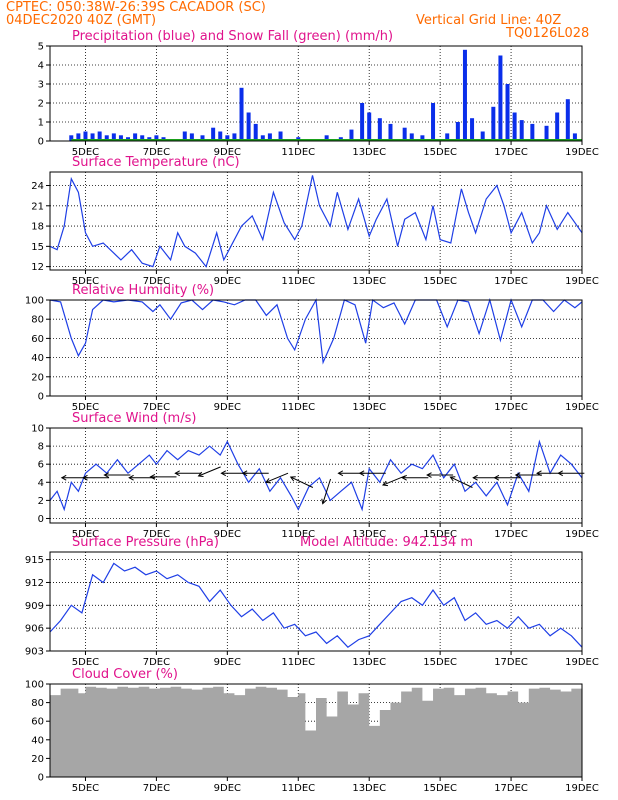  Describe the element at coordinates (440, 407) in the screenshot. I see `humidity-xtick-label: 15DEC` at that location.